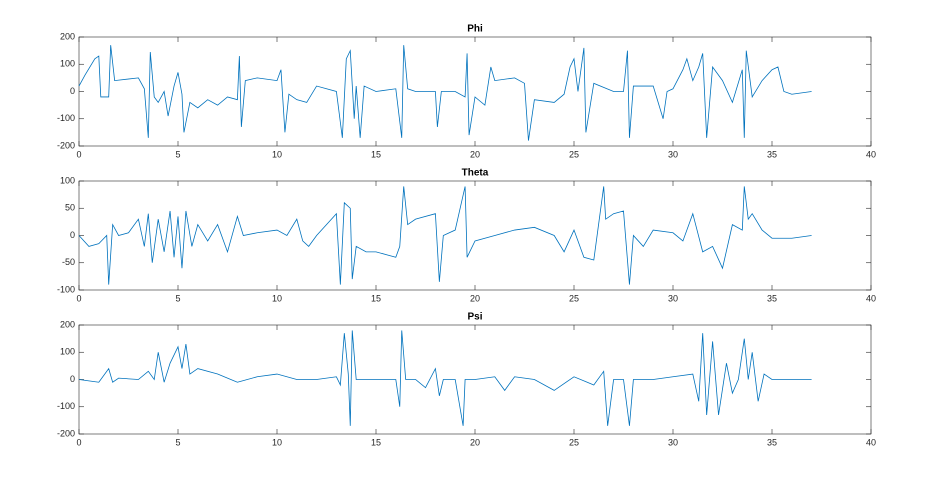 The height and width of the screenshot is (489, 950). What do you see at coordinates (475, 173) in the screenshot?
I see `chart-title: Theta` at bounding box center [475, 173].